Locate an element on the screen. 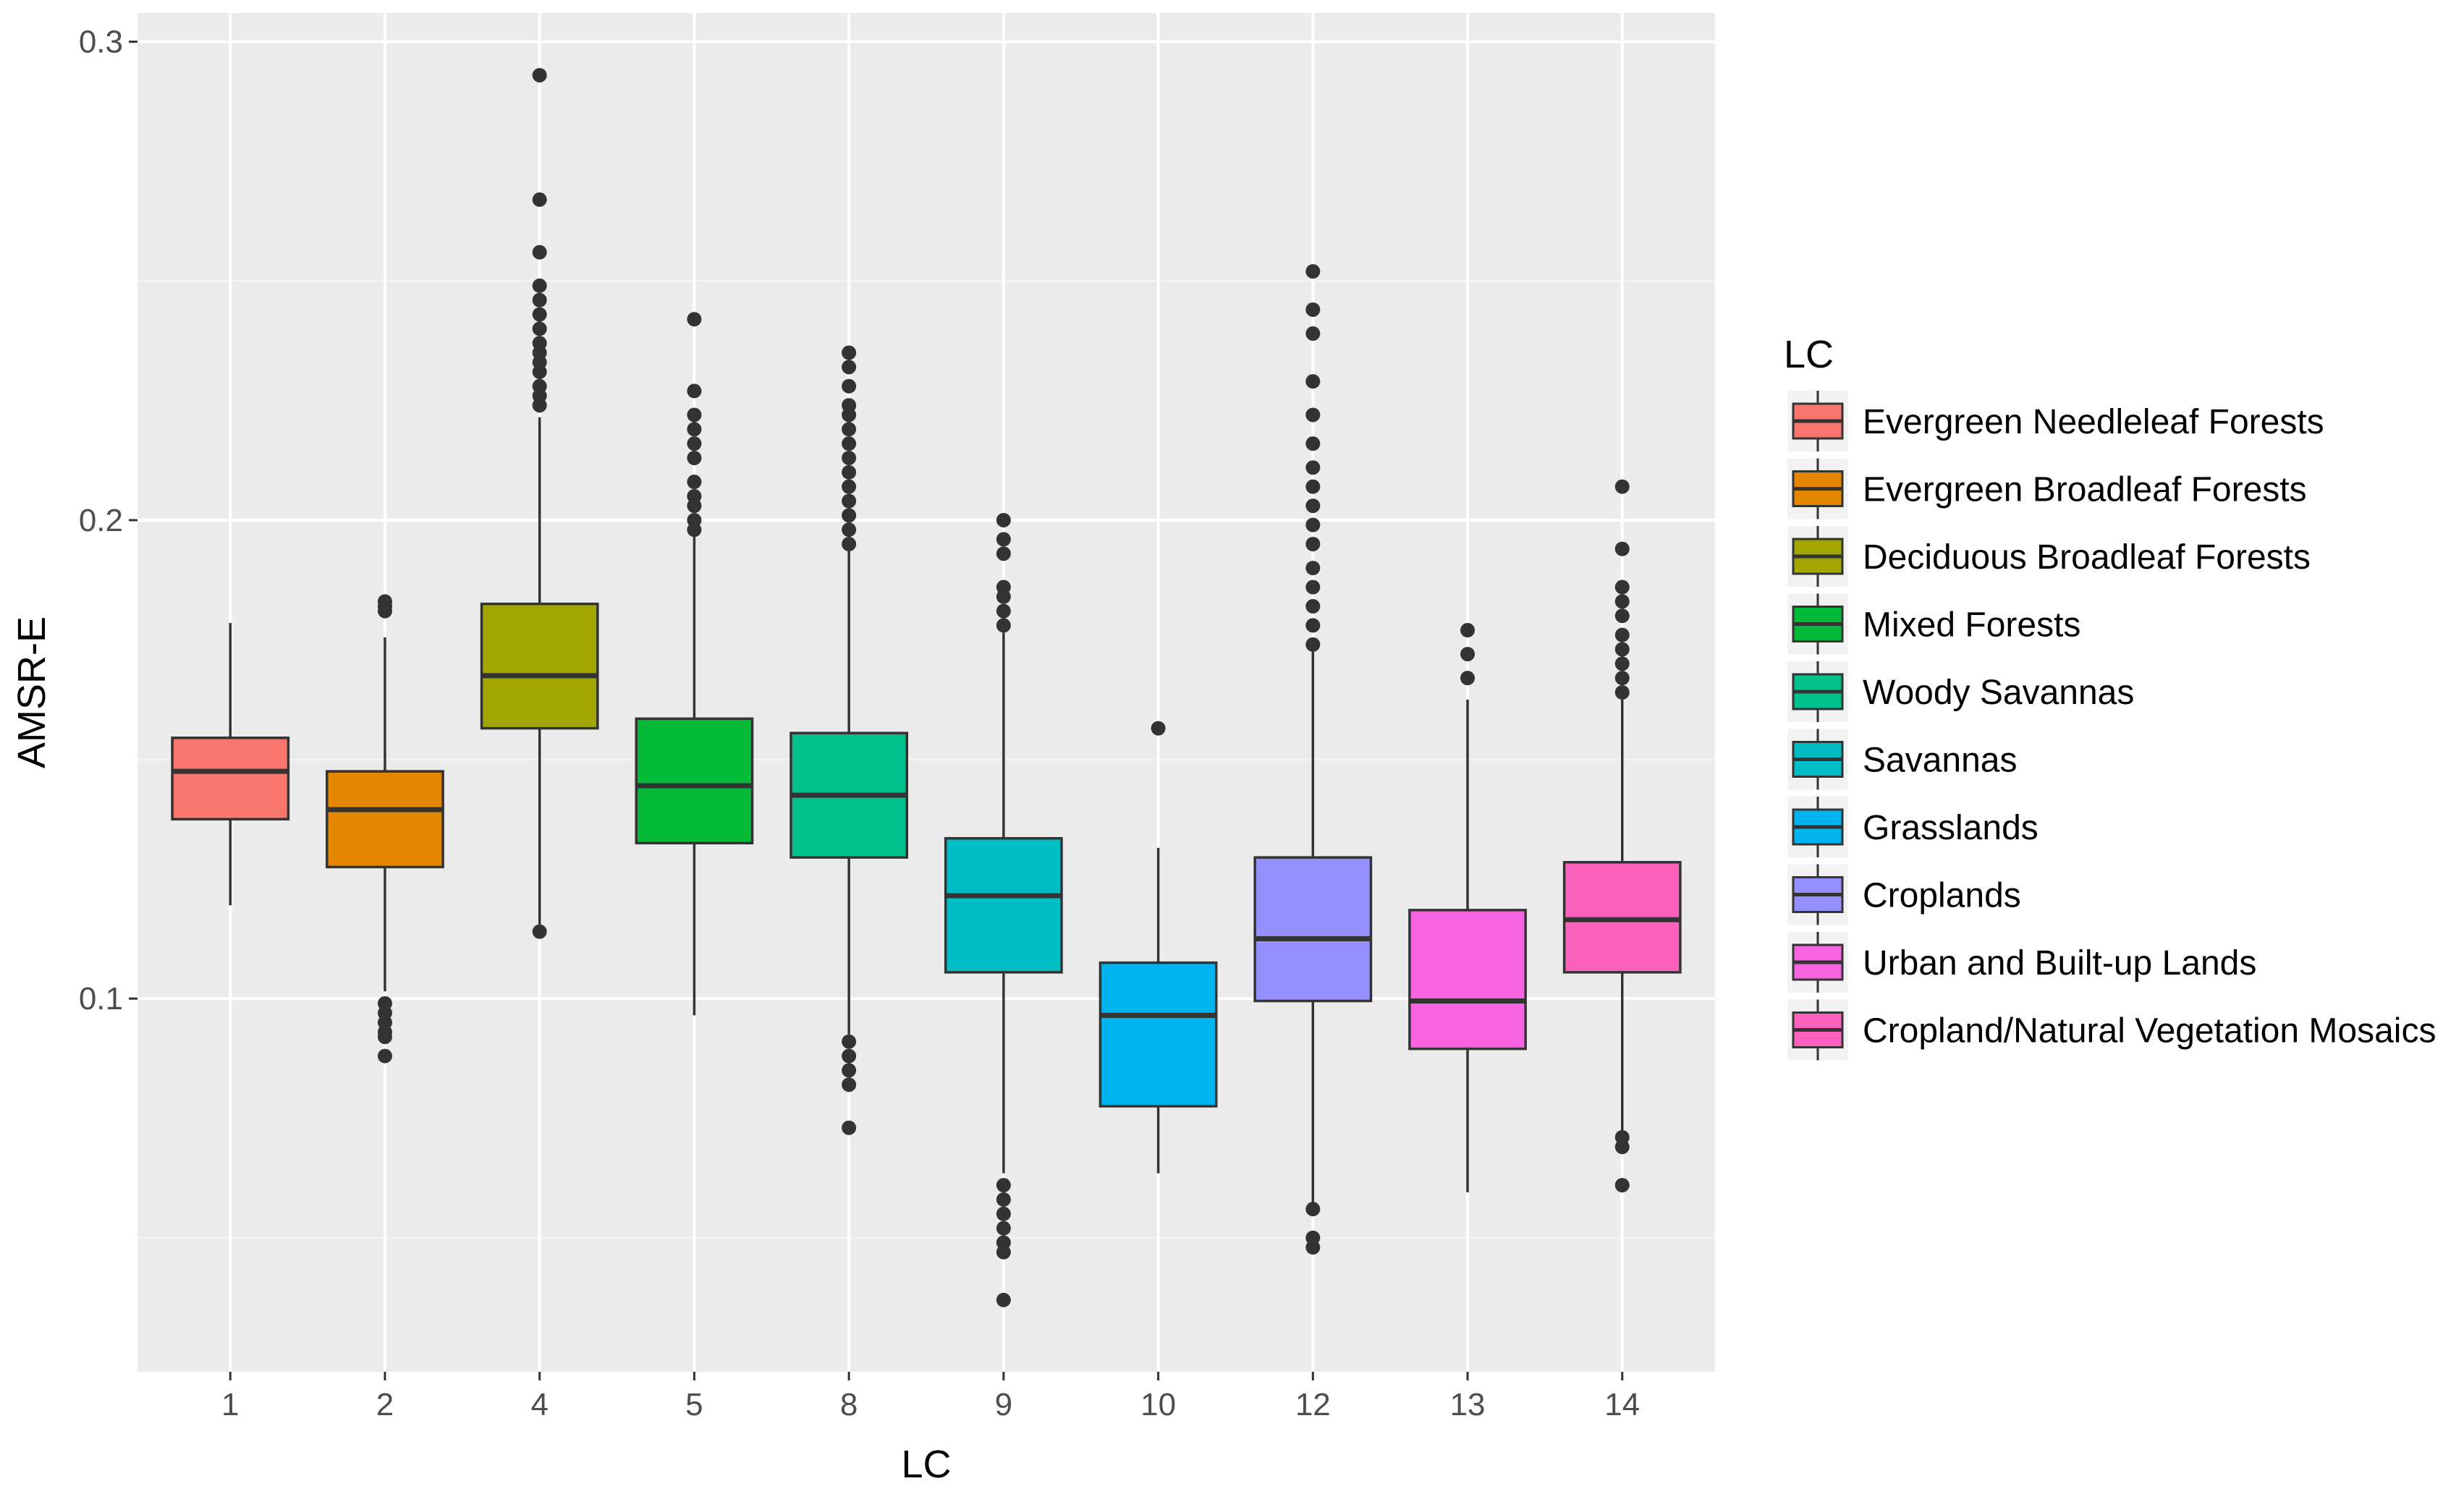 The height and width of the screenshot is (1502, 2464). x-tick-label: 14 is located at coordinates (1622, 1405).